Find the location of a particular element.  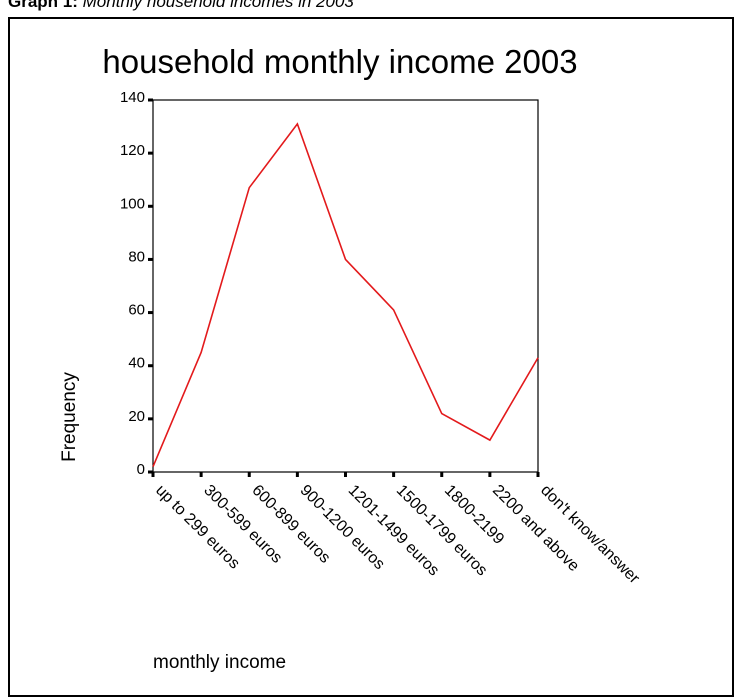

x-tick-label: 1201-1499 euros is located at coordinates (394, 531).